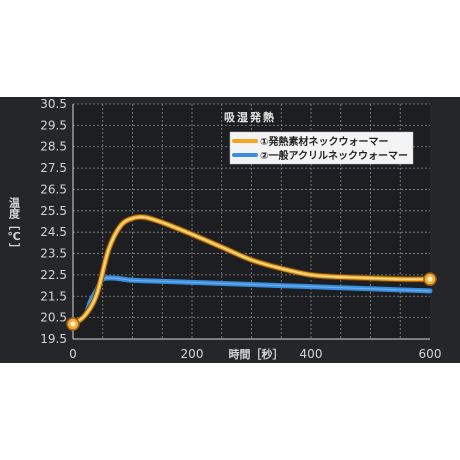 The width and height of the screenshot is (460, 460). What do you see at coordinates (256, 354) in the screenshot?
I see `x-axis-label: 時間［秒］` at bounding box center [256, 354].